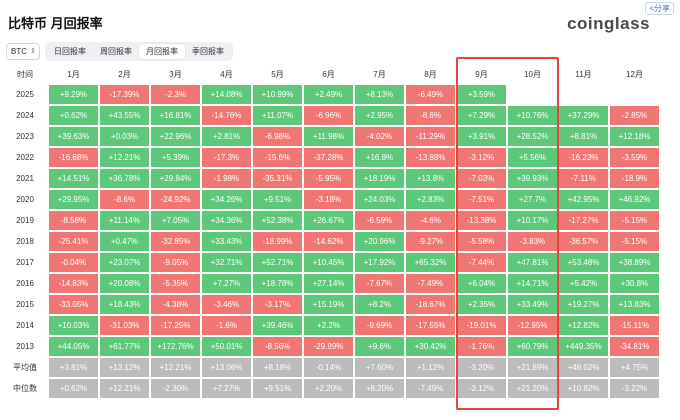  I want to click on share-link: <分享, so click(659, 8).